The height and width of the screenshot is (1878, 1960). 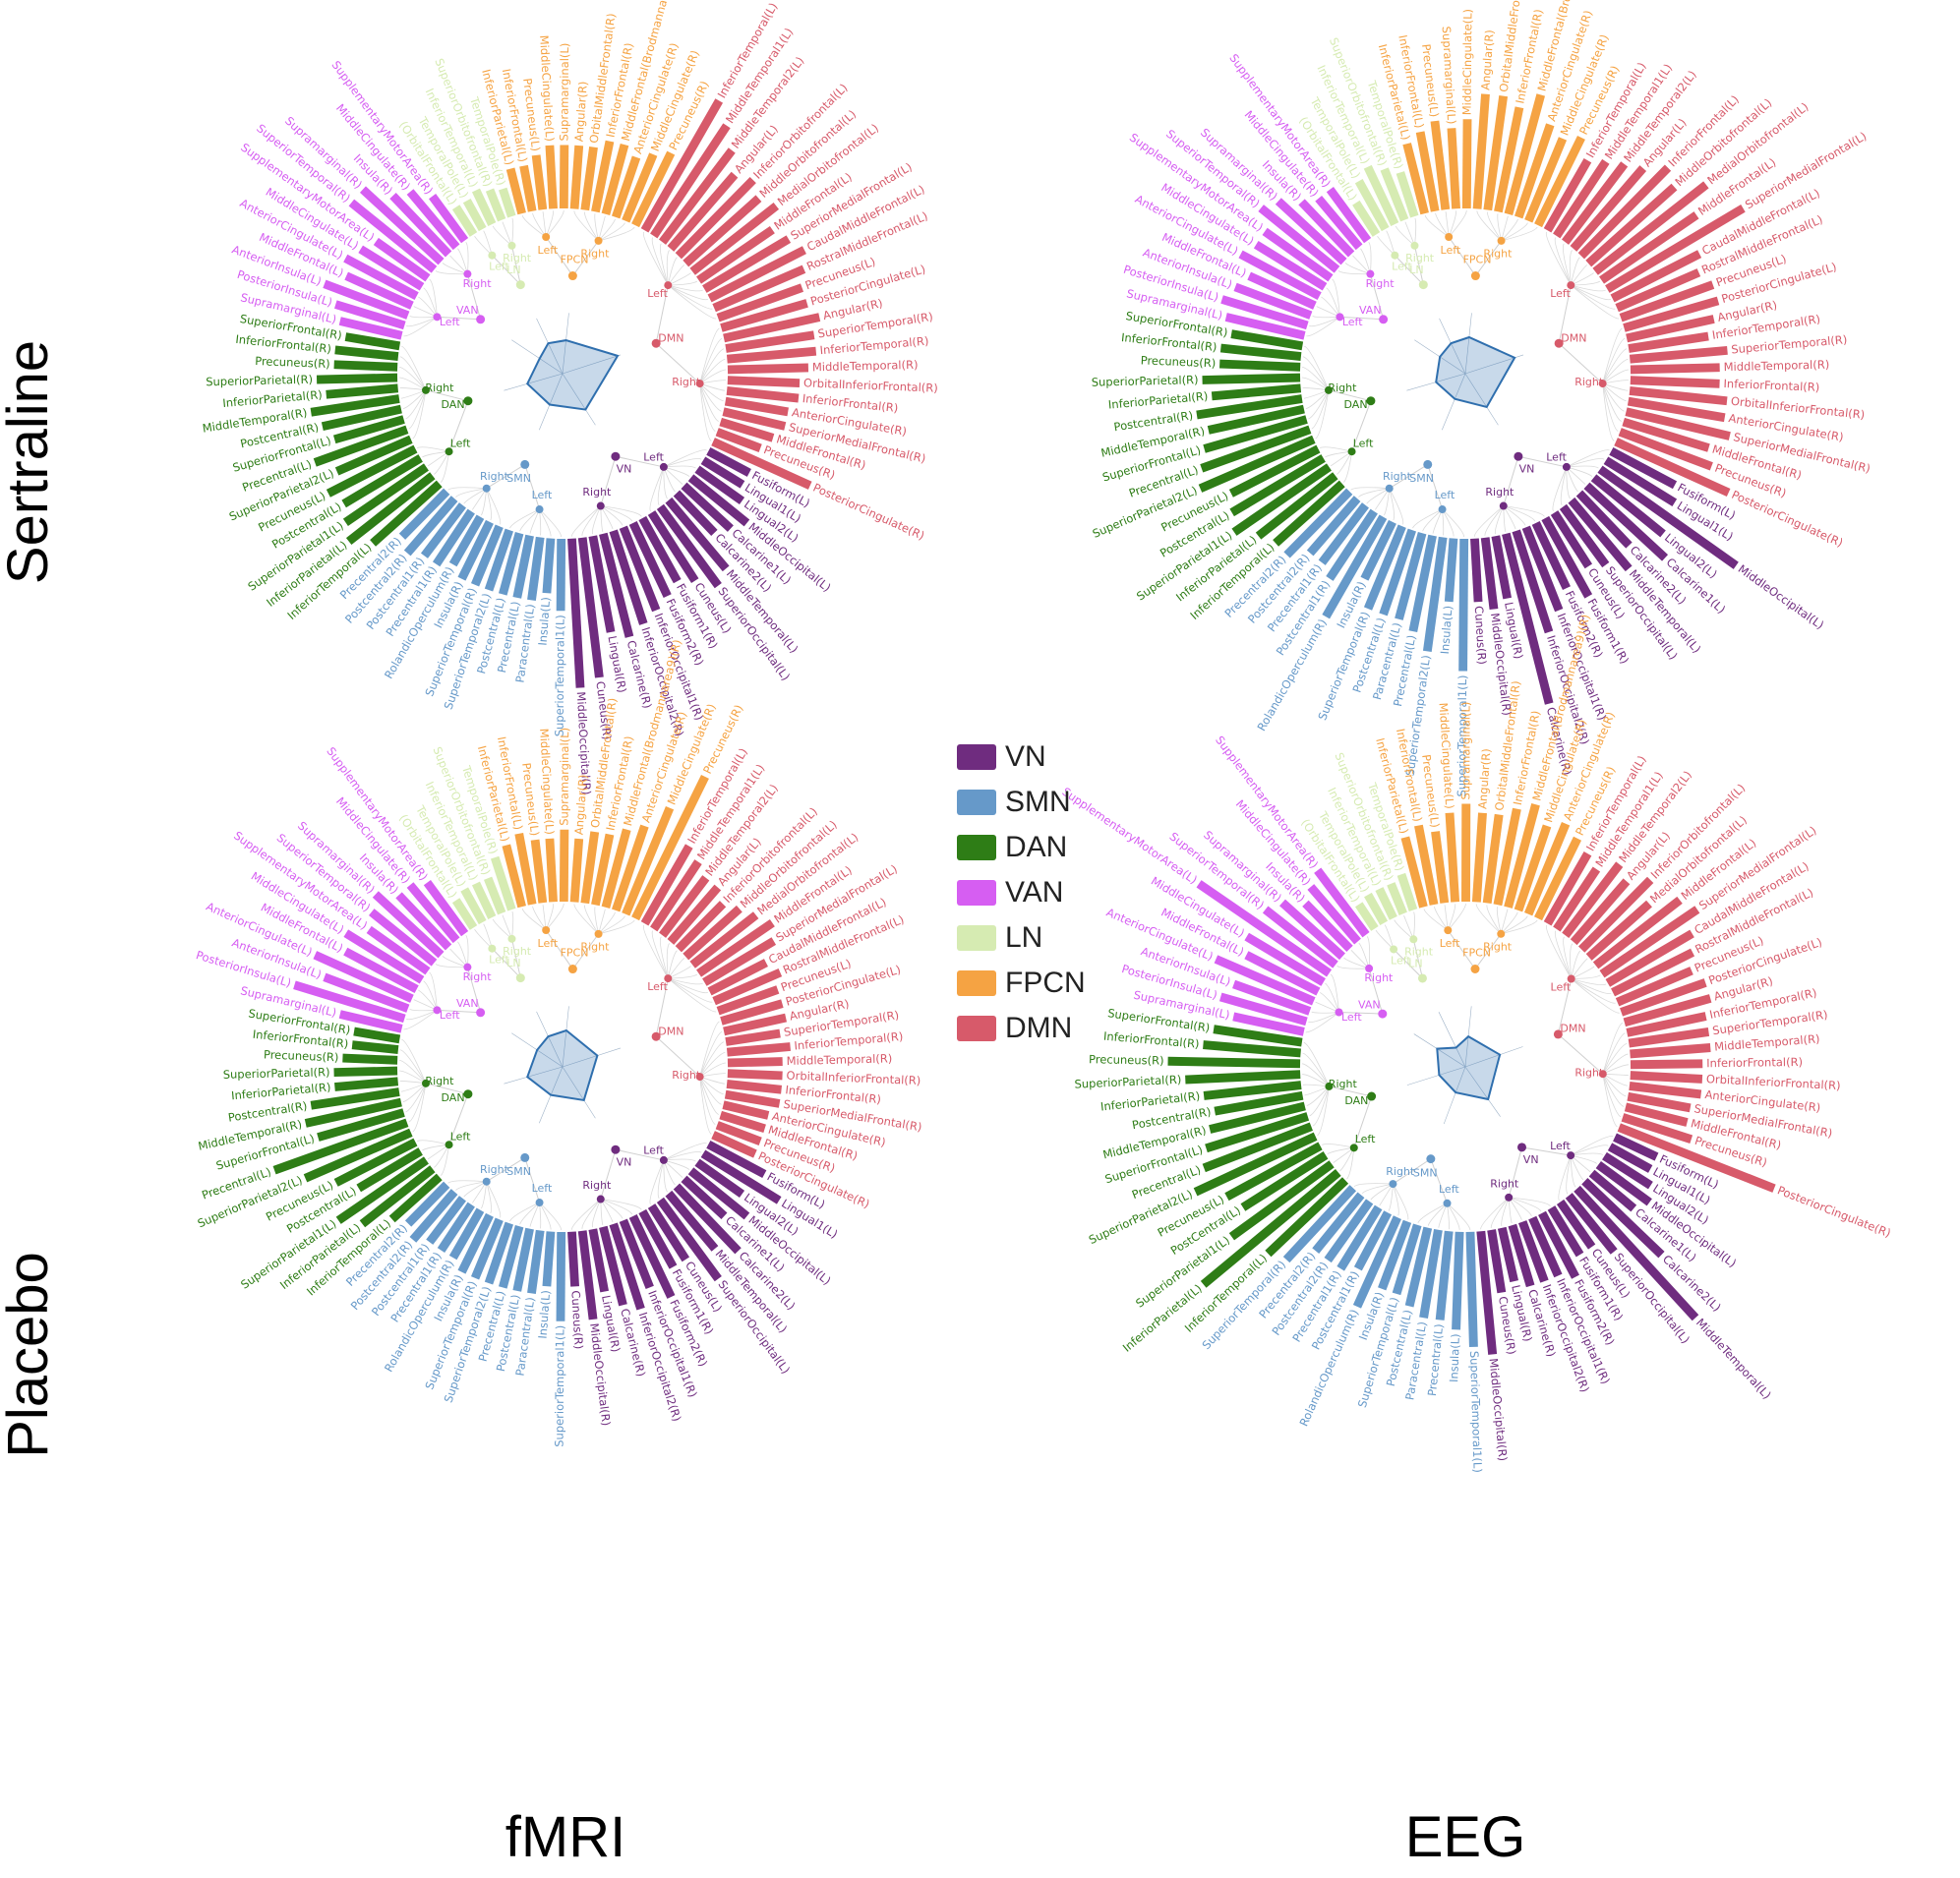 I want to click on region-label: SuperiorTemporal1(L), so click(x=1462, y=735).